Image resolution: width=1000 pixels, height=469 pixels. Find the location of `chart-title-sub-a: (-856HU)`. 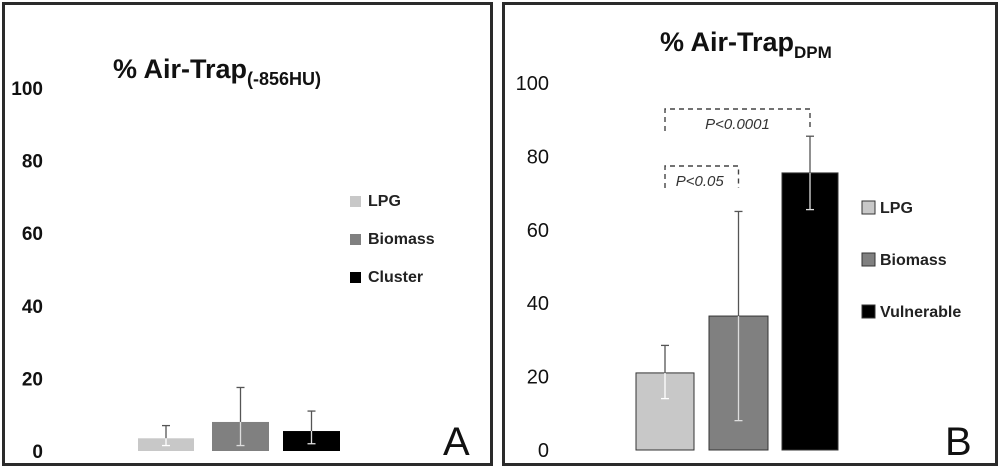

chart-title-sub-a: (-856HU) is located at coordinates (284, 79).